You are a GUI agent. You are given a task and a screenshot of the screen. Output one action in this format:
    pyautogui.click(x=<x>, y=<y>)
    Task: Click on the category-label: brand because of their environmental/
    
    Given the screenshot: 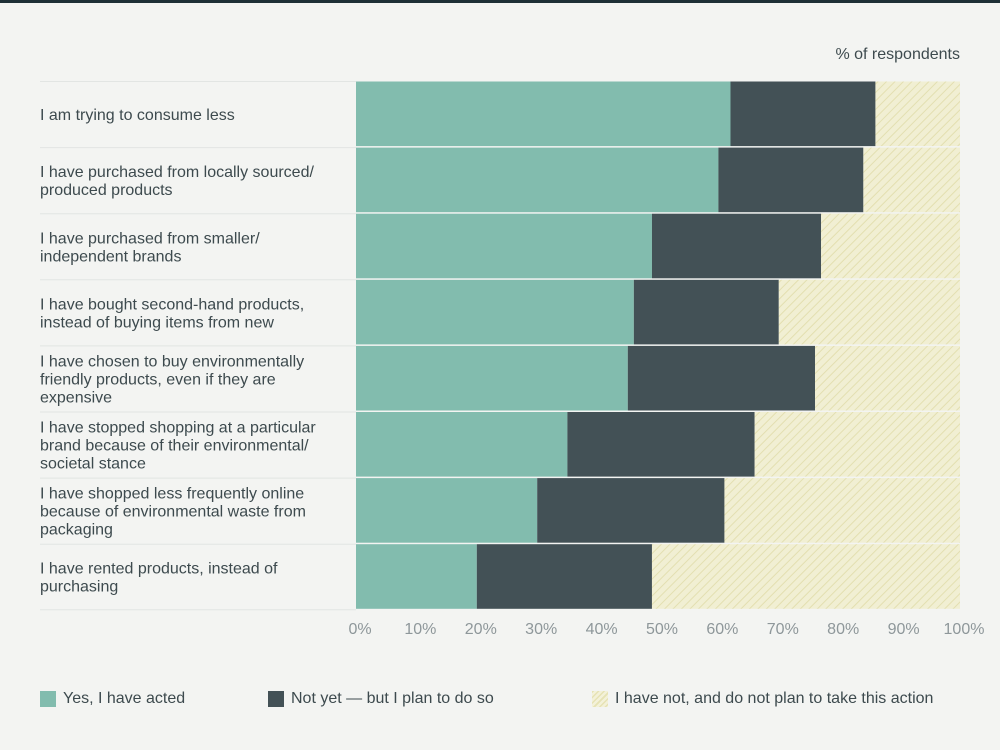 What is the action you would take?
    pyautogui.click(x=174, y=446)
    